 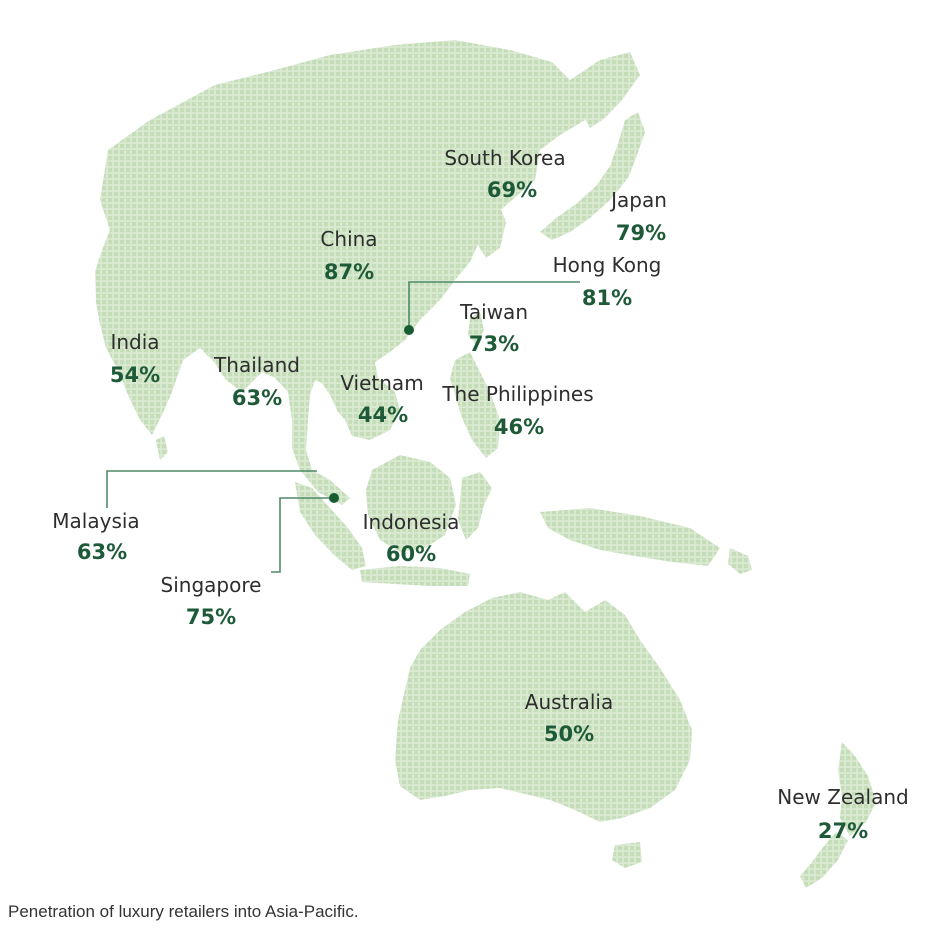 I want to click on singapore-marker, so click(x=334, y=498).